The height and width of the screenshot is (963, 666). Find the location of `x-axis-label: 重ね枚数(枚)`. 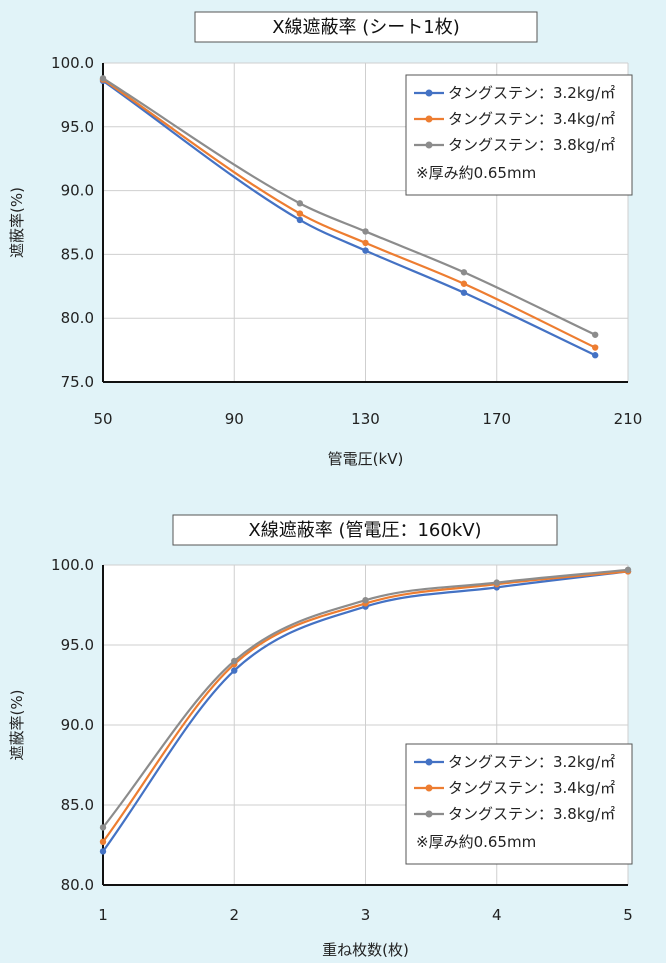

x-axis-label: 重ね枚数(枚) is located at coordinates (365, 950).